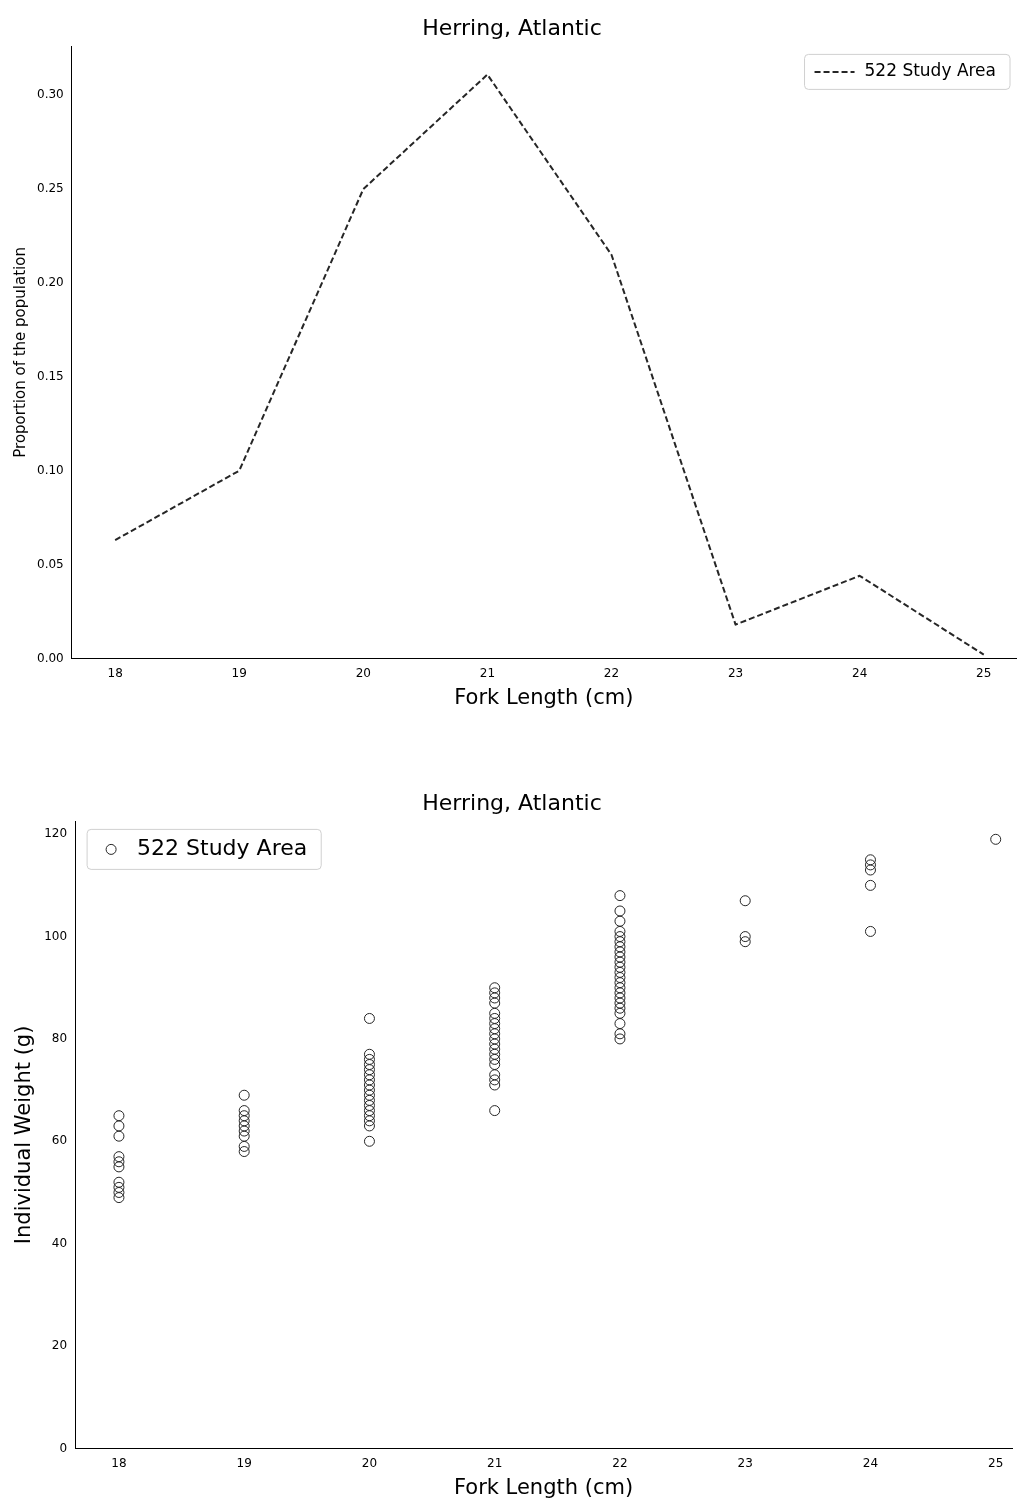 The image size is (1026, 1500). What do you see at coordinates (50, 657) in the screenshot?
I see `y-tick-label: 0.00` at bounding box center [50, 657].